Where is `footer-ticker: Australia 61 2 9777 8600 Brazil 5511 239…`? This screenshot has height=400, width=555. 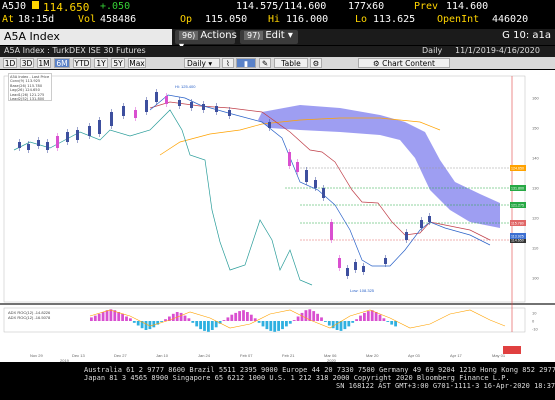 footer-ticker: Australia 61 2 9777 8600 Brazil 5511 239… is located at coordinates (277, 381).